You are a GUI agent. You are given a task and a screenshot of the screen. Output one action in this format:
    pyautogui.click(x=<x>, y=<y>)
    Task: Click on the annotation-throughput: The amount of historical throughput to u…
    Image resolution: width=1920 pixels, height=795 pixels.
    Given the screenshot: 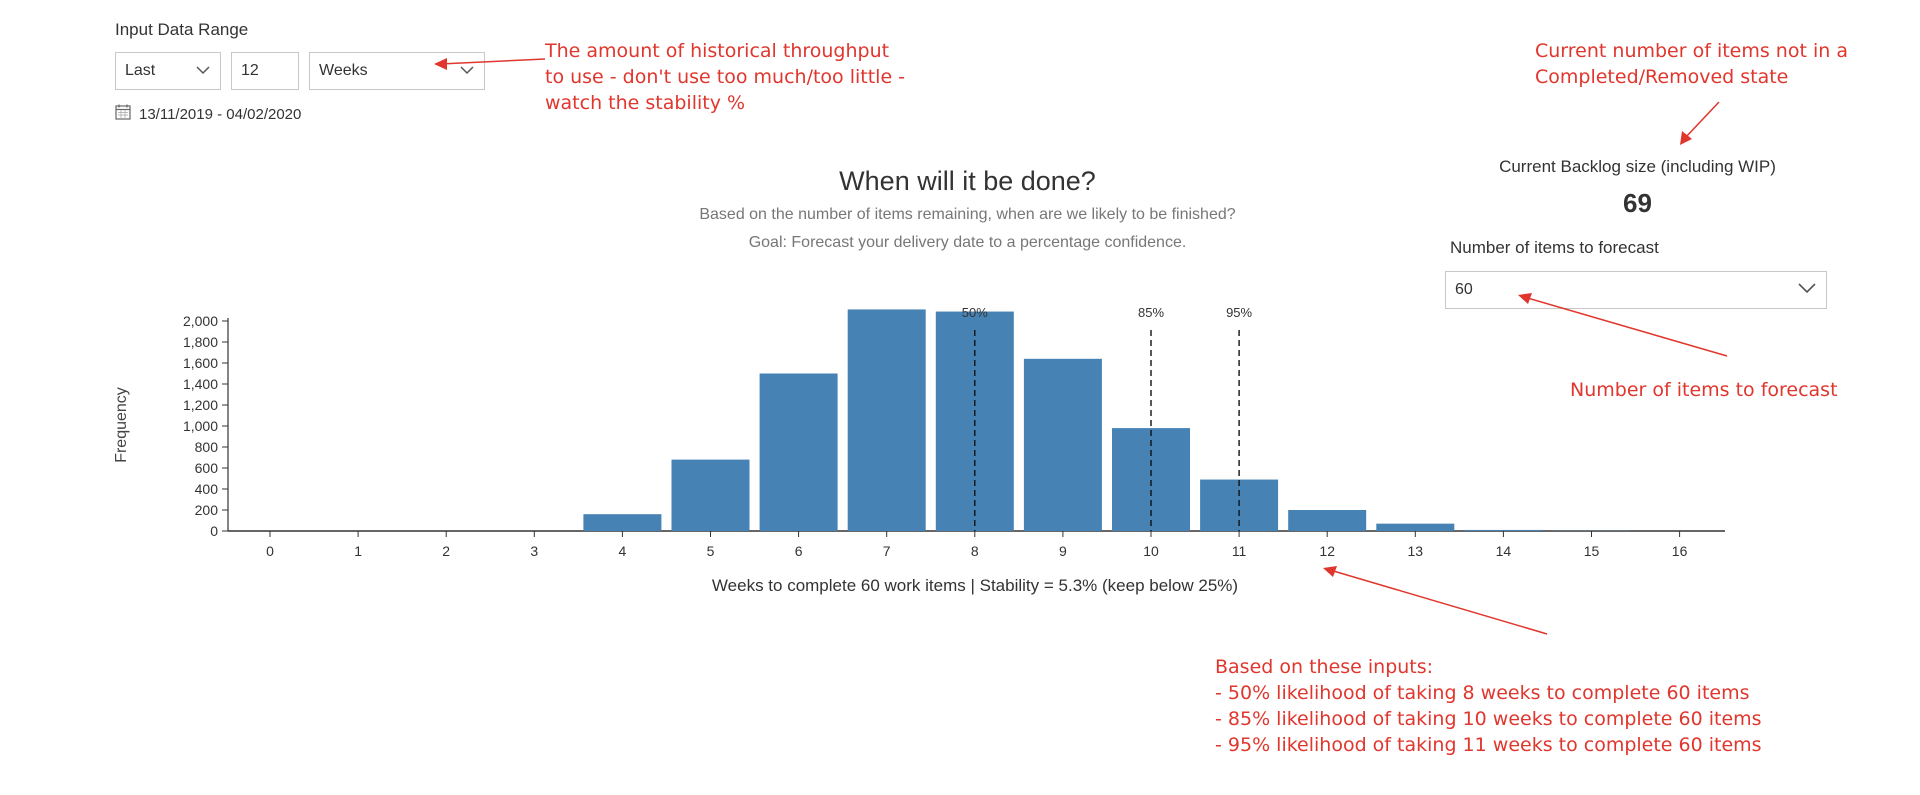 What is the action you would take?
    pyautogui.click(x=725, y=77)
    